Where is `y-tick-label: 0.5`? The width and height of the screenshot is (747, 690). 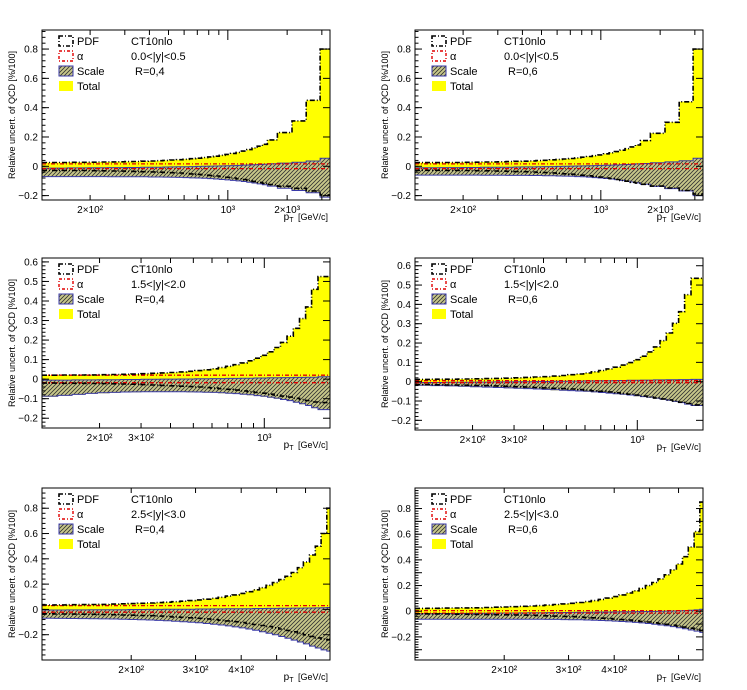
y-tick-label: 0.5 is located at coordinates (31, 282).